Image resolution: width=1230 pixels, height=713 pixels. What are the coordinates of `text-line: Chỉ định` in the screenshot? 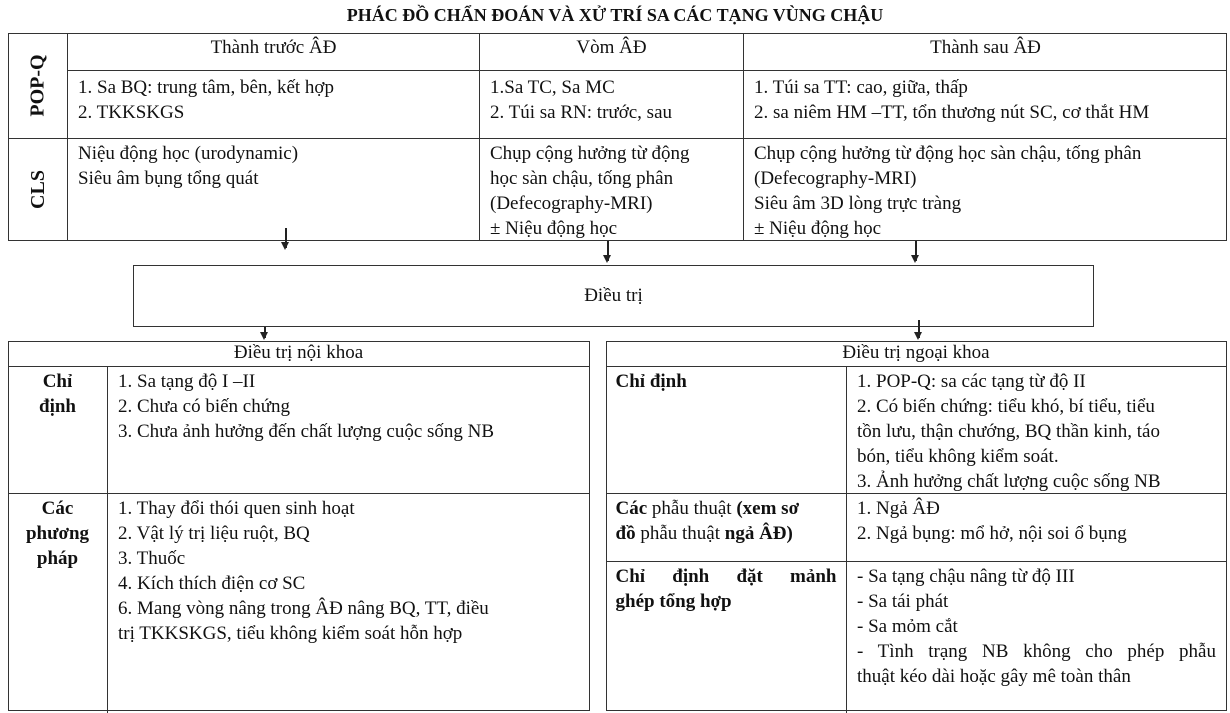 It's located at (651, 381).